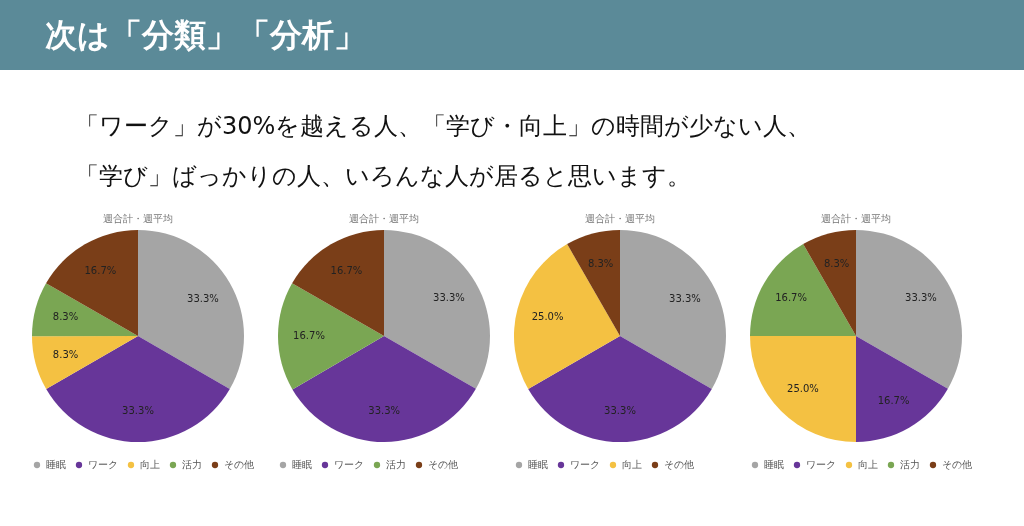  I want to click on text: 次は「分類」「分析」, so click(512, 35).